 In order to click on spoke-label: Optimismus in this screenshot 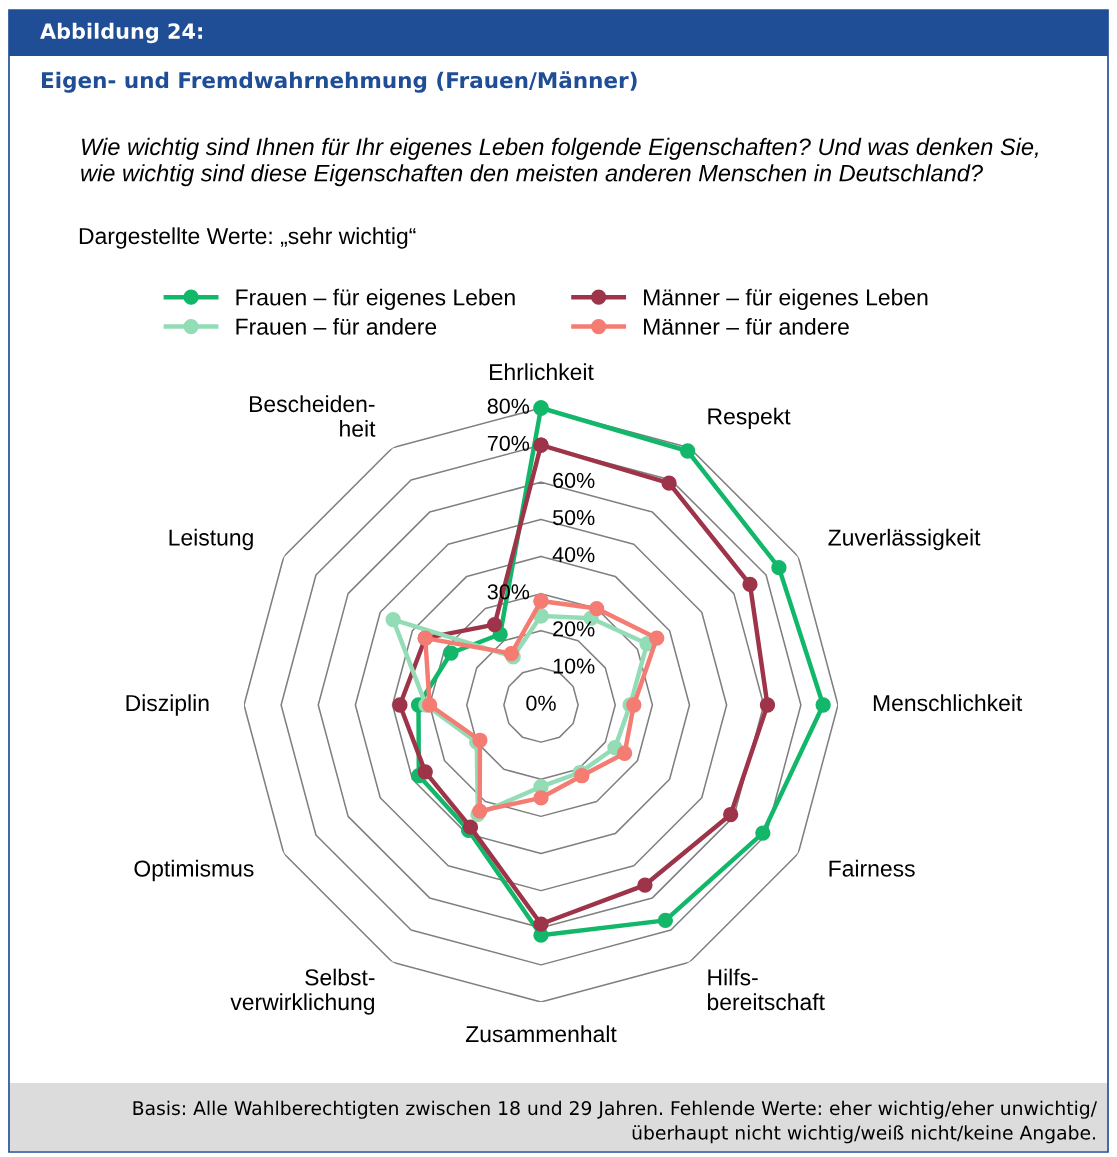, I will do `click(194, 870)`.